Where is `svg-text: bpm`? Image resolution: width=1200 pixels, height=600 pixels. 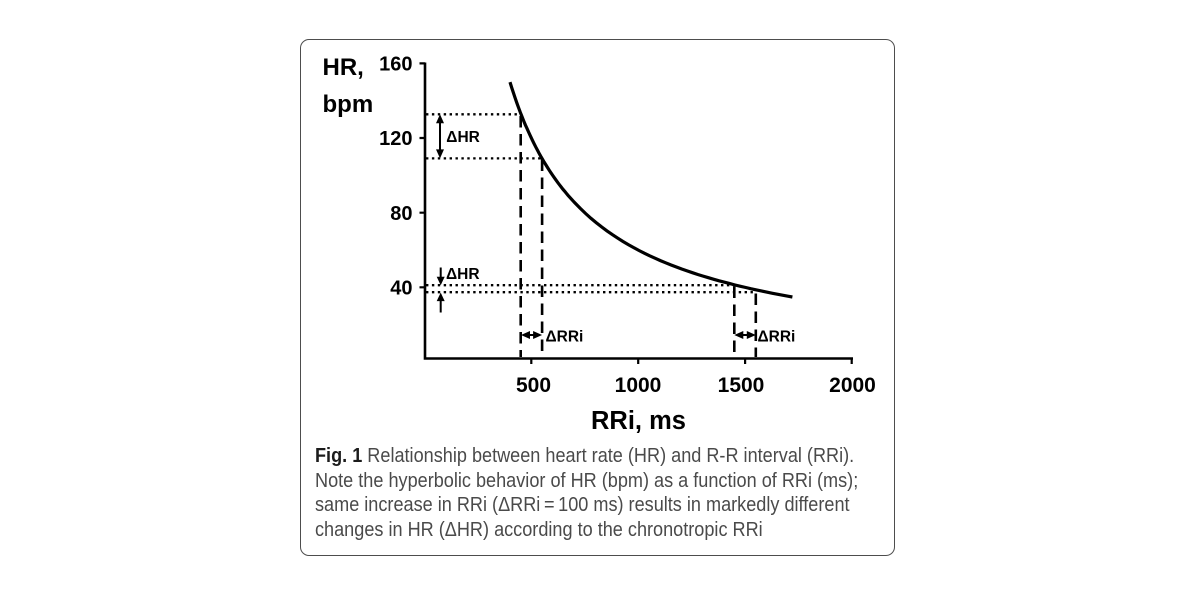 svg-text: bpm is located at coordinates (348, 104).